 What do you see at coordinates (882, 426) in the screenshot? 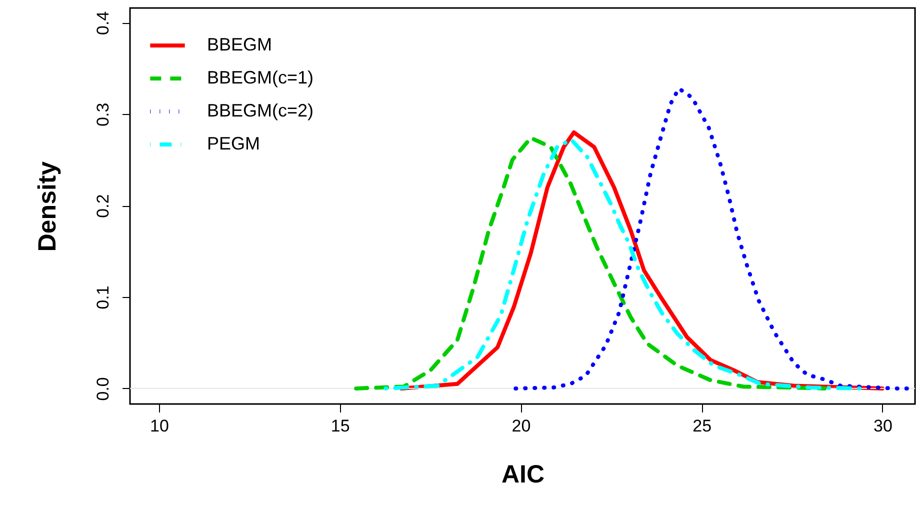
I see `x-tick-label: 30` at bounding box center [882, 426].